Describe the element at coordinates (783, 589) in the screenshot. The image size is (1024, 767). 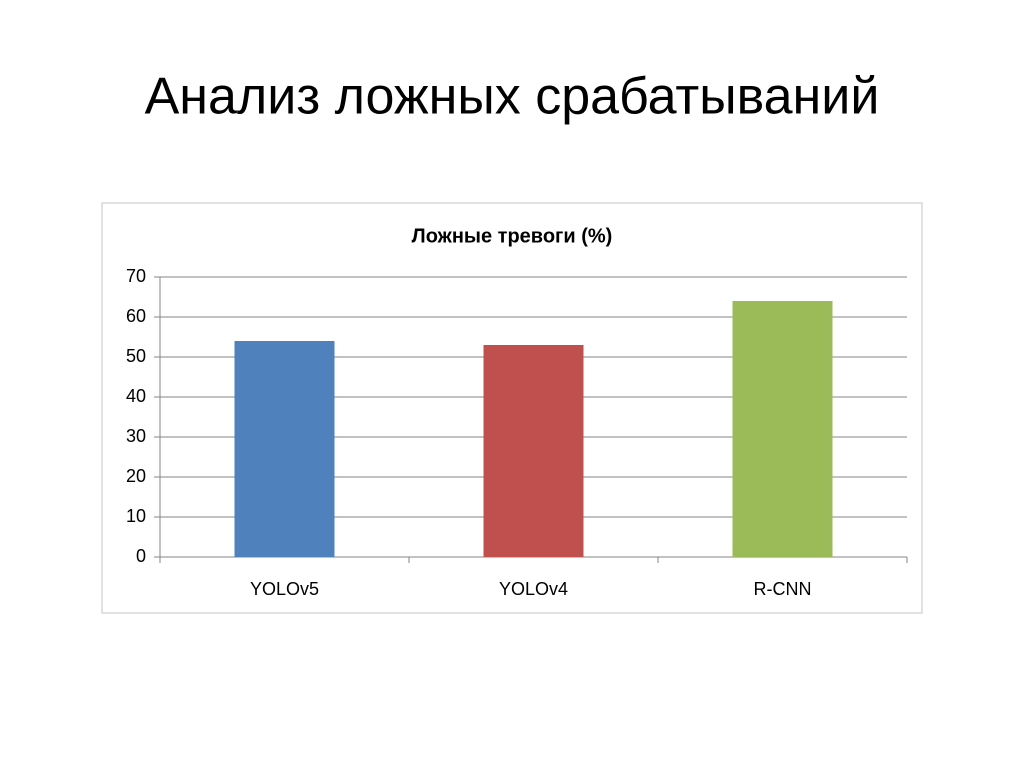
I see `x-tick-label: R-CNN` at that location.